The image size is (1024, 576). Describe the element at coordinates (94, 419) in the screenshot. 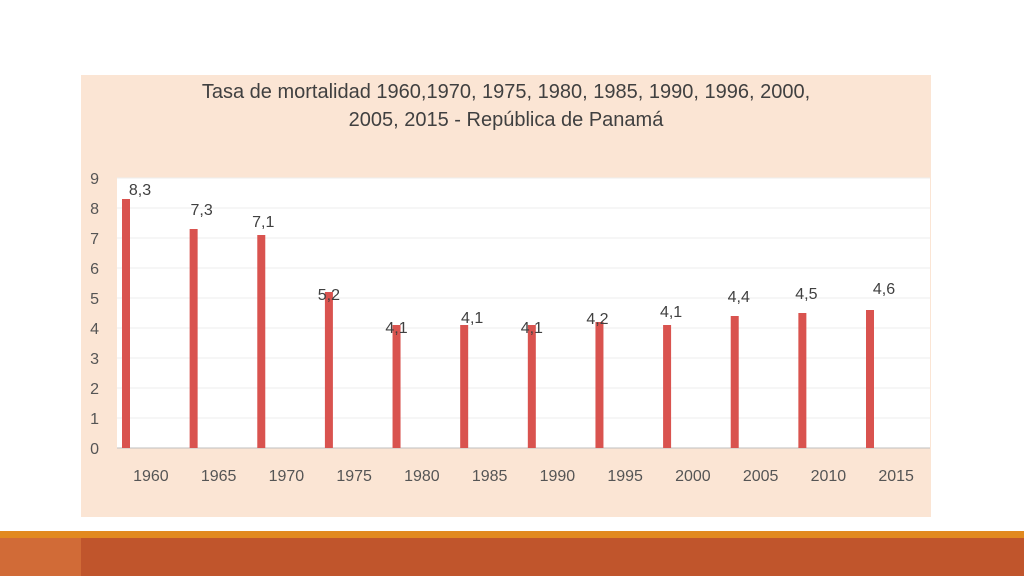

I see `y-tick-label: 1` at that location.